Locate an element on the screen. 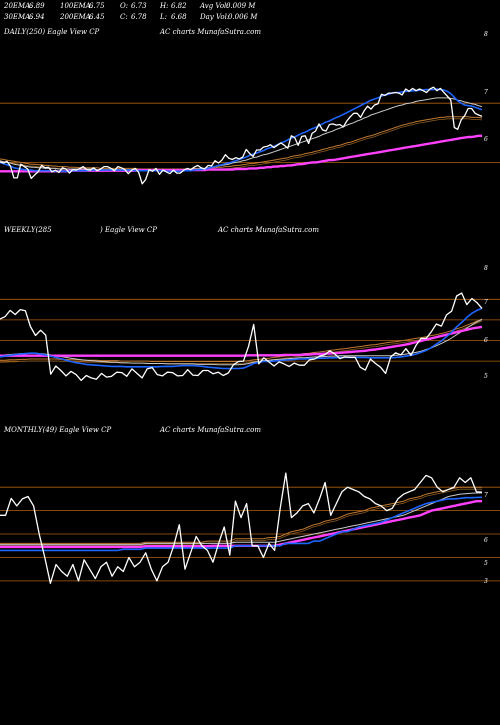 The width and height of the screenshot is (500, 725). daily-panel-source: AC charts MunafaSutra.com is located at coordinates (210, 32).